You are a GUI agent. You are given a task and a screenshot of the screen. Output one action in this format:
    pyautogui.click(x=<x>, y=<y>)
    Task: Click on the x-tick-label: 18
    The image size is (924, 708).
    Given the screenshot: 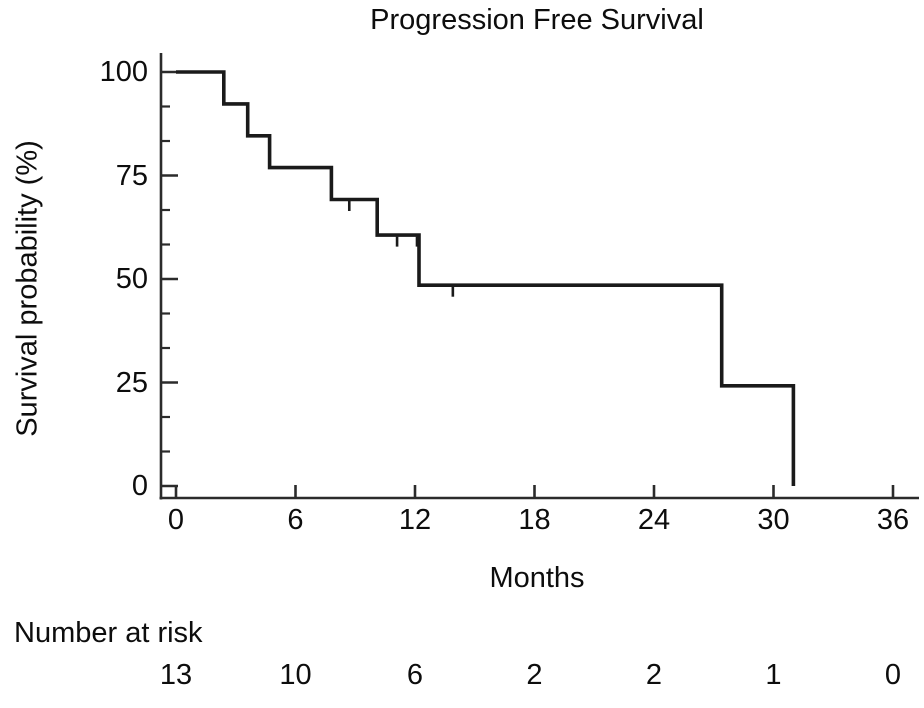 What is the action you would take?
    pyautogui.click(x=534, y=520)
    